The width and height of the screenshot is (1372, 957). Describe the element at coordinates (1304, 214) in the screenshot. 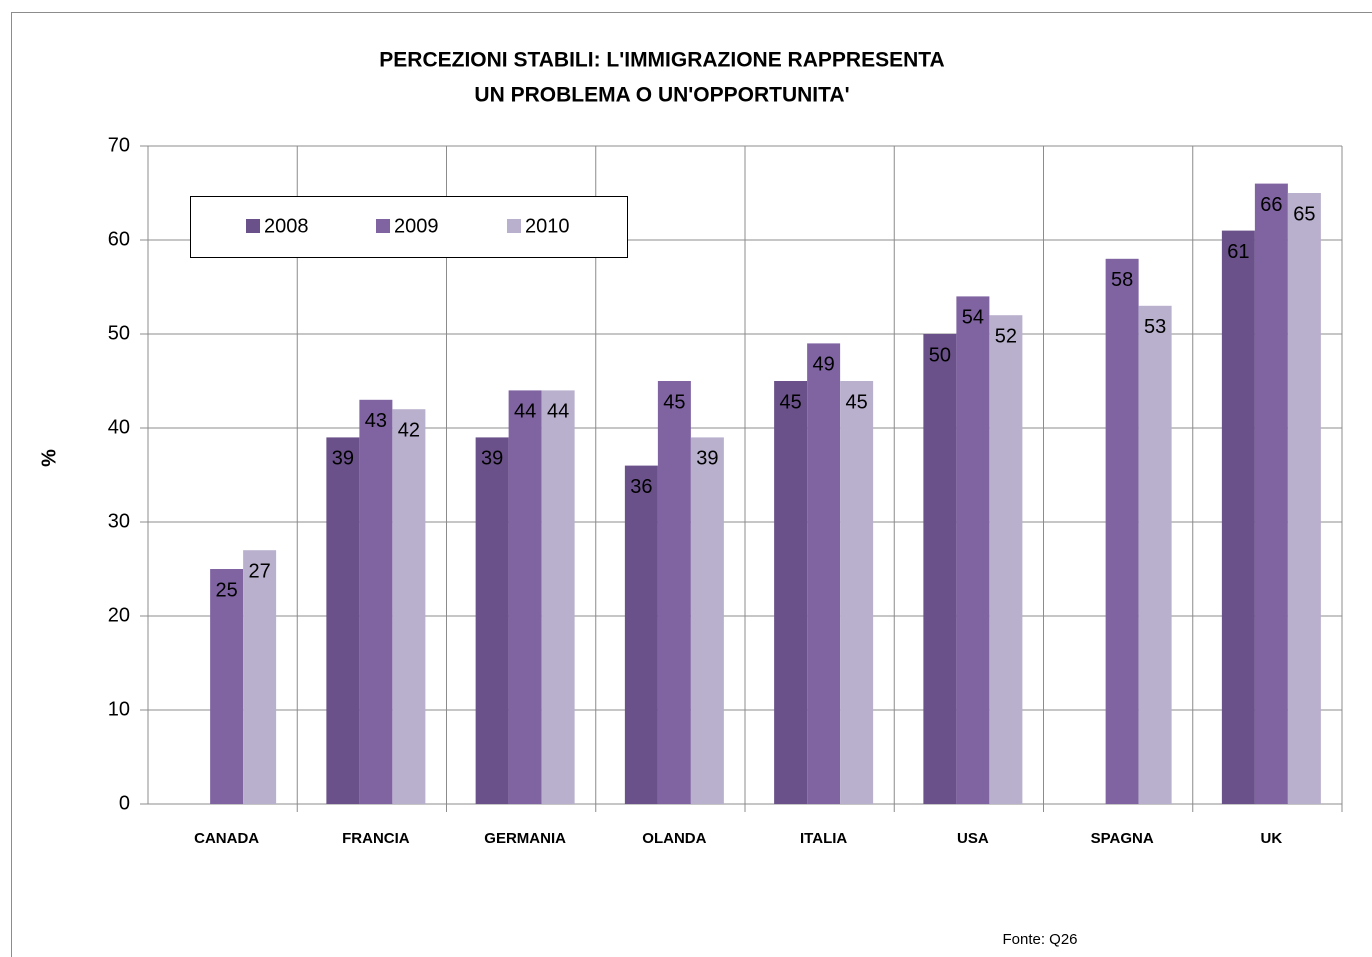

I see `data-label: 65` at that location.